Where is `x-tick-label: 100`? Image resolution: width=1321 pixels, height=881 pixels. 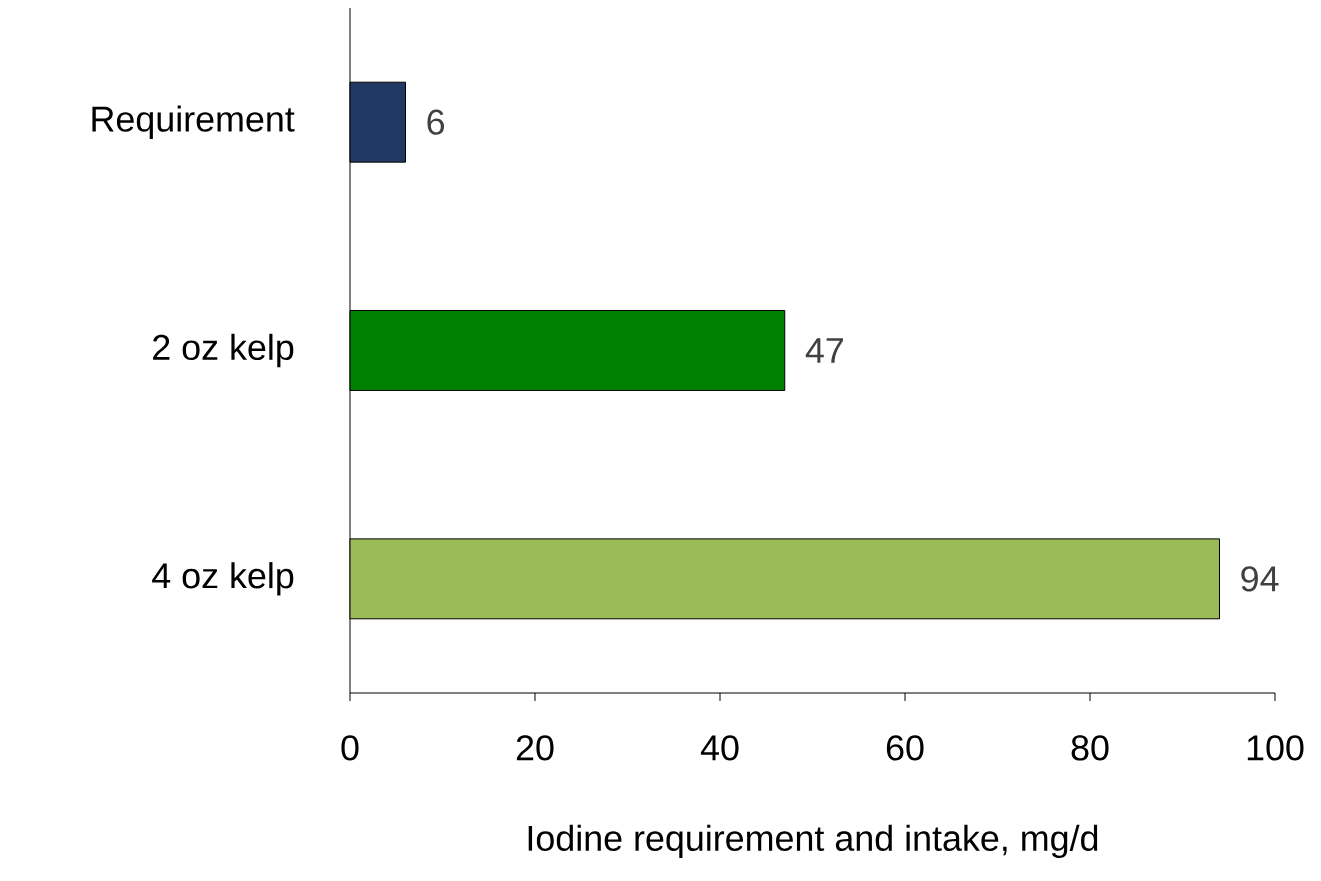 x-tick-label: 100 is located at coordinates (1275, 748).